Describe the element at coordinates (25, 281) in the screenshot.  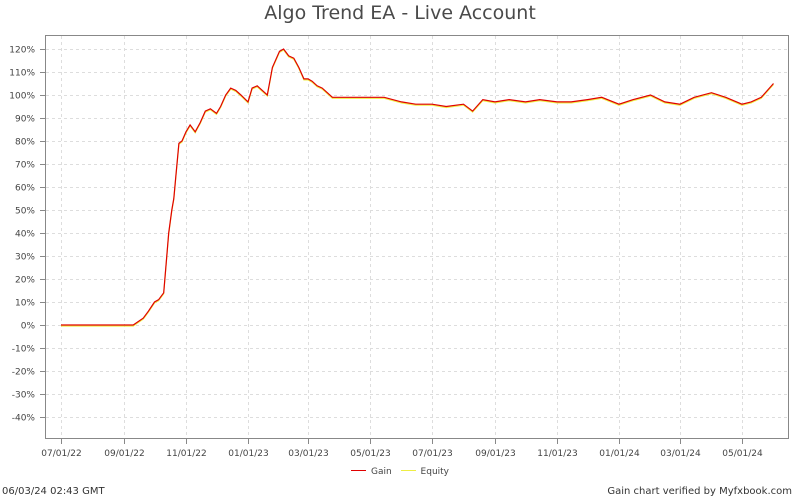
I see `svg-text: 20%` at that location.